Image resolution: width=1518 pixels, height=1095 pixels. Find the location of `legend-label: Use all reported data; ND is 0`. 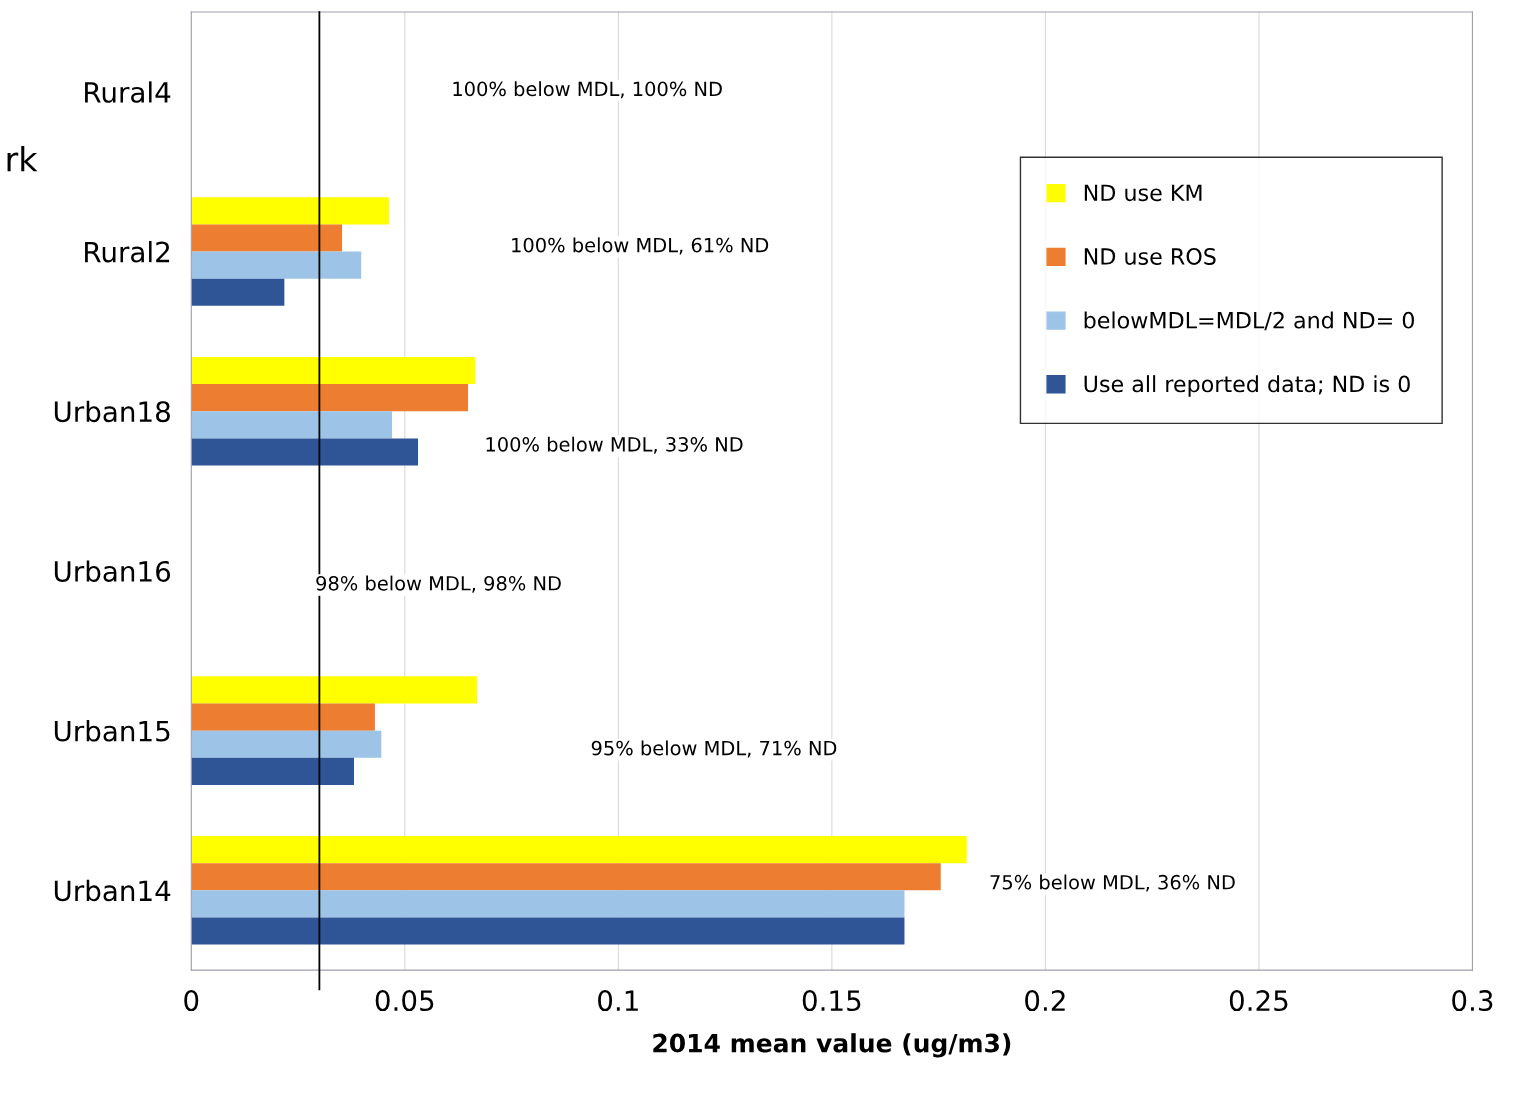

legend-label: Use all reported data; ND is 0 is located at coordinates (1247, 386).